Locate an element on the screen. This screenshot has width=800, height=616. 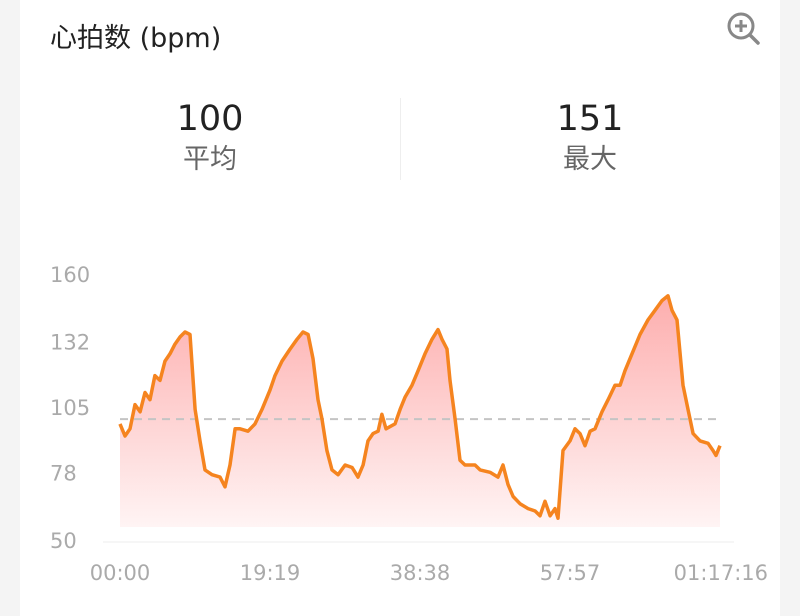
x-tick-label: 01:17:16 is located at coordinates (721, 573).